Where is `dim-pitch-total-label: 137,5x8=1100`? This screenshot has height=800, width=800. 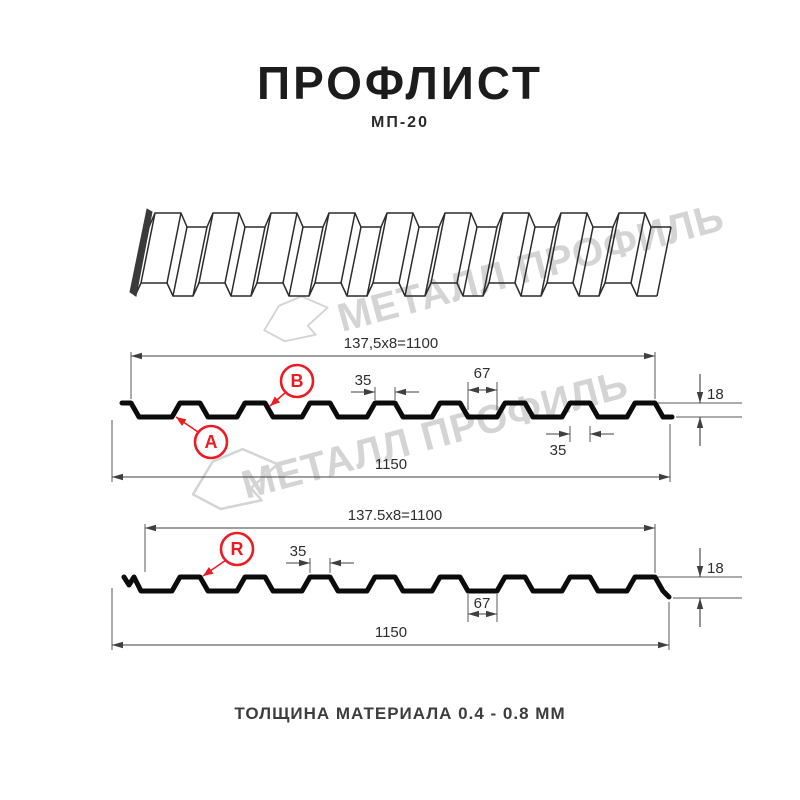 dim-pitch-total-label: 137,5x8=1100 is located at coordinates (391, 343).